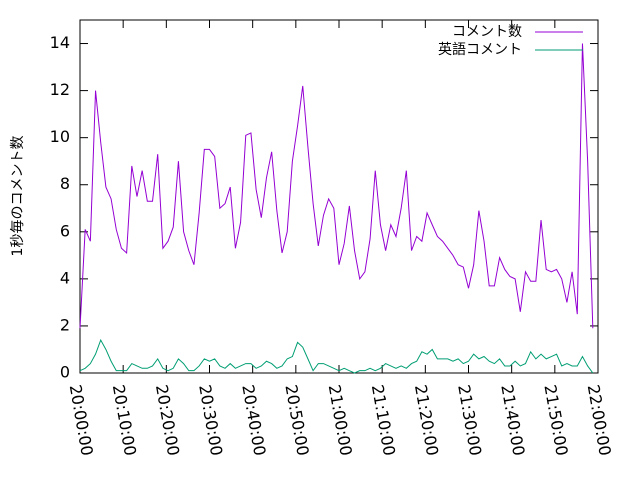 The width and height of the screenshot is (640, 480). Describe the element at coordinates (296, 420) in the screenshot. I see `x-tick-label: 20:50:00` at that location.